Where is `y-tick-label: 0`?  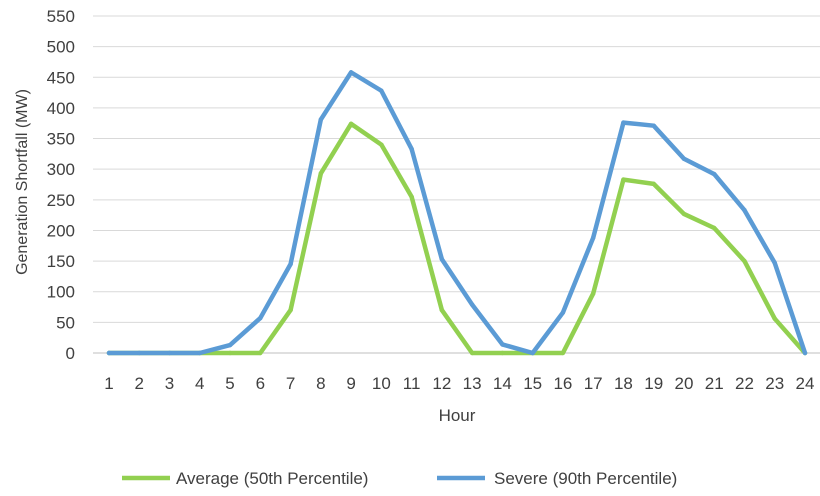
y-tick-label: 0 is located at coordinates (70, 353).